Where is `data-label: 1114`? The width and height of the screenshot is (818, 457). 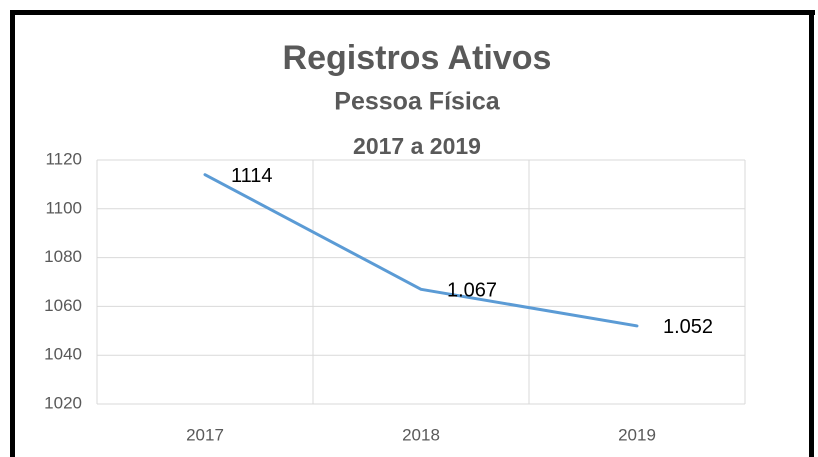
data-label: 1114 is located at coordinates (252, 176).